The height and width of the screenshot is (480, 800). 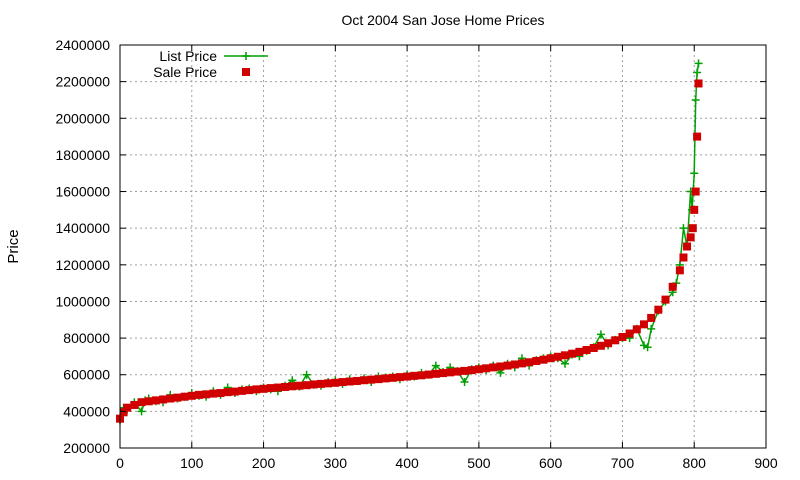 I want to click on y-tick-label: 2200000, so click(x=82, y=82).